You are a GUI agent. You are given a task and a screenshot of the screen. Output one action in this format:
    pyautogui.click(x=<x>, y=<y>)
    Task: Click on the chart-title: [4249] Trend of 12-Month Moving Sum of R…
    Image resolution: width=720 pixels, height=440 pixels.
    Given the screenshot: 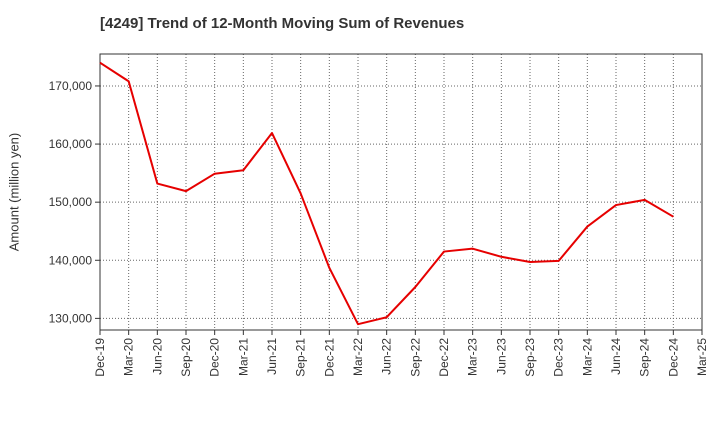 What is the action you would take?
    pyautogui.click(x=282, y=23)
    